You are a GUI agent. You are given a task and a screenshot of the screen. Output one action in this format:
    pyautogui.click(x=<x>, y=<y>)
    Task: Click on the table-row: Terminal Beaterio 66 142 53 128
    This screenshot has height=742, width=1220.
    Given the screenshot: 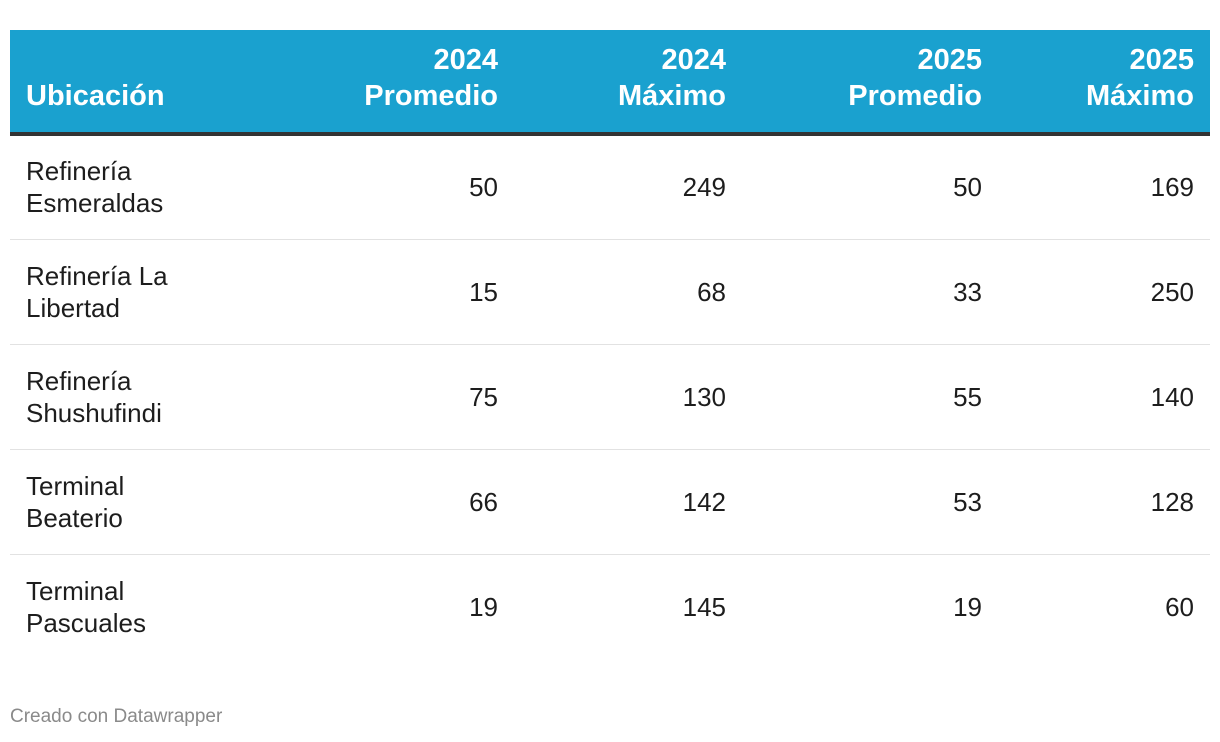 What is the action you would take?
    pyautogui.click(x=610, y=501)
    